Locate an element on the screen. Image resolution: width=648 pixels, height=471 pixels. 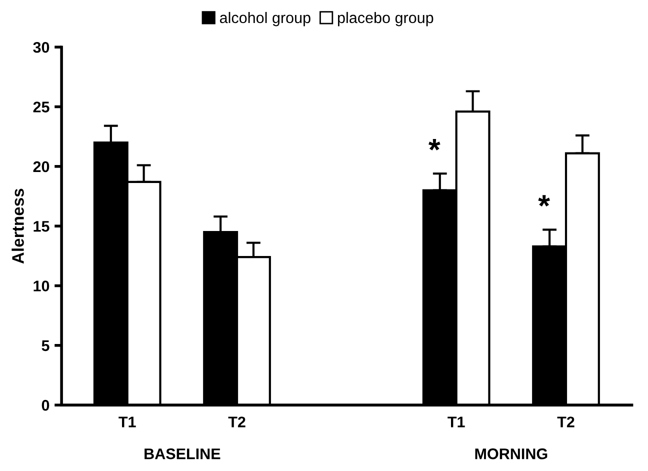
y-axis-title: Alertness is located at coordinates (18, 226).